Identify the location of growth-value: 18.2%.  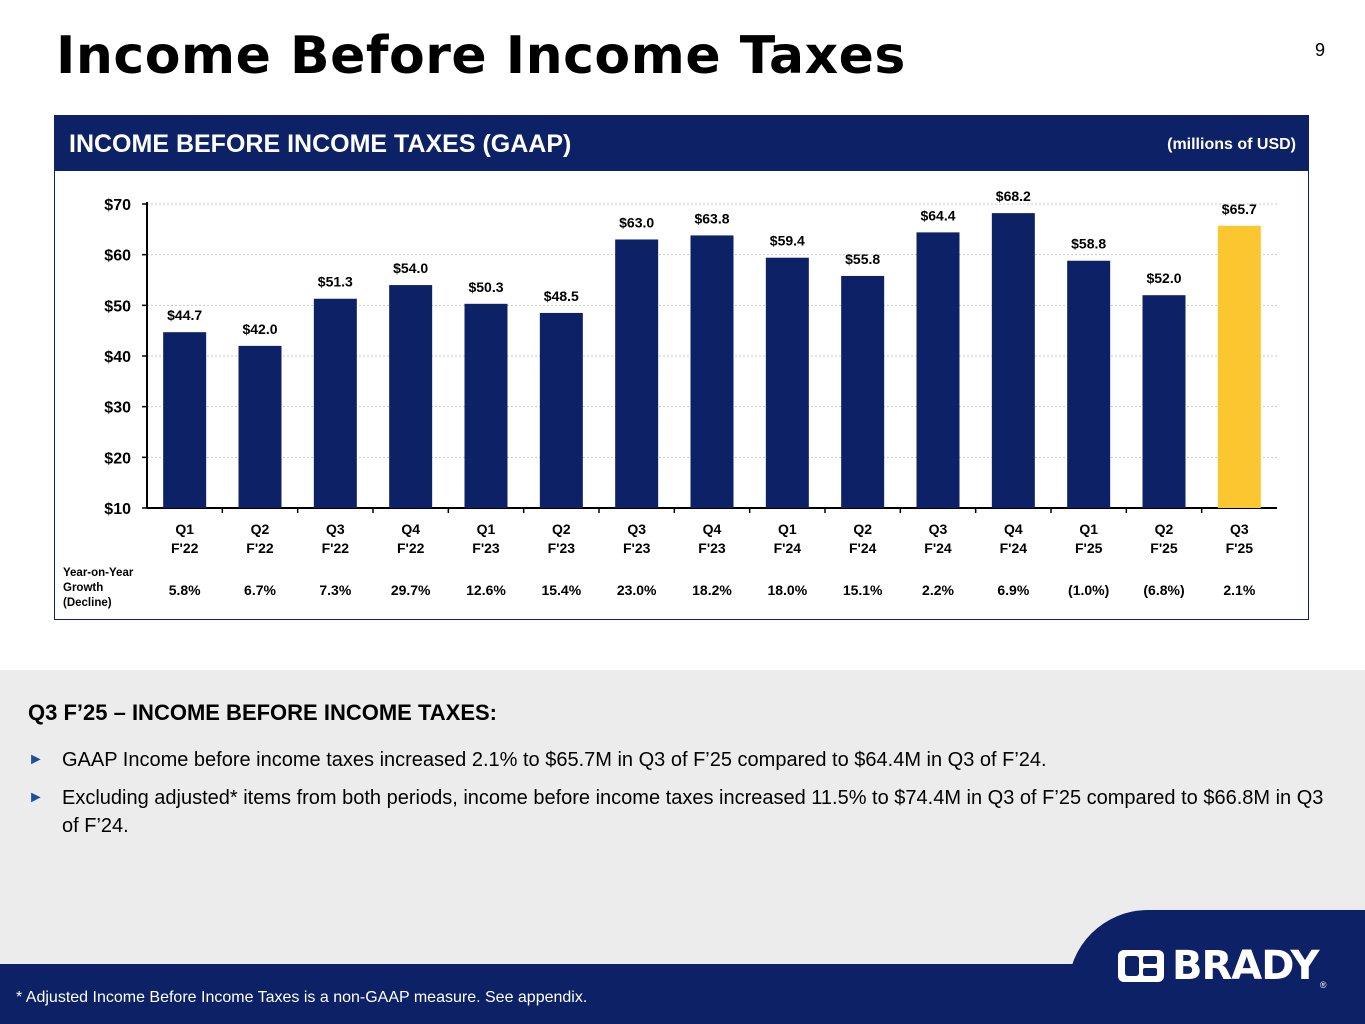
(712, 590).